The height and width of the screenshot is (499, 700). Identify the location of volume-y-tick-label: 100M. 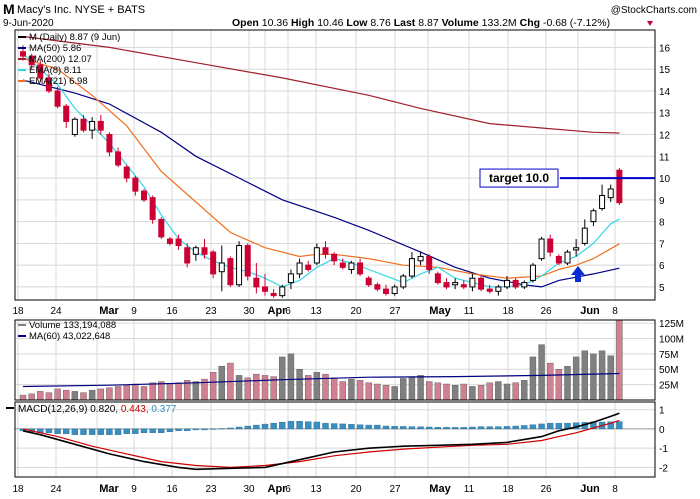
(671, 339).